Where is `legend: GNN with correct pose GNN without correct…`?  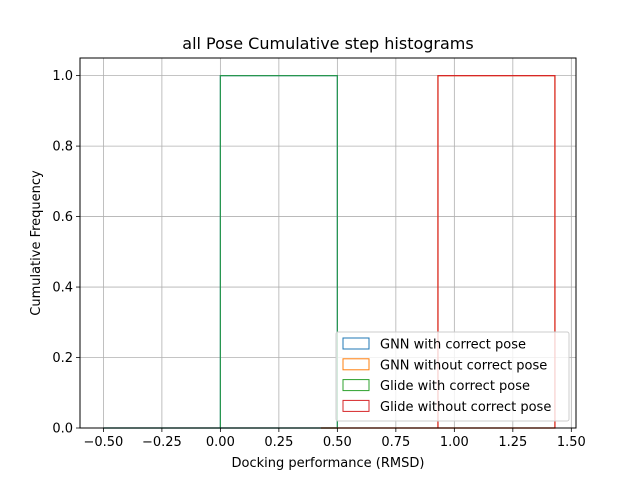
legend: GNN with correct pose GNN without correct… is located at coordinates (452, 376).